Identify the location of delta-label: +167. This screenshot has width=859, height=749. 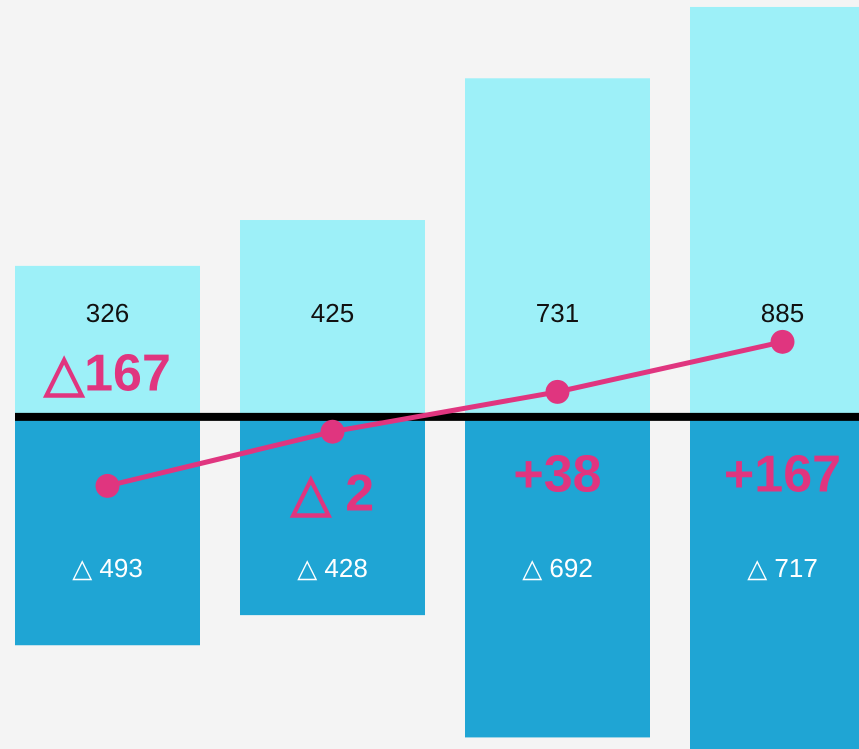
(782, 475).